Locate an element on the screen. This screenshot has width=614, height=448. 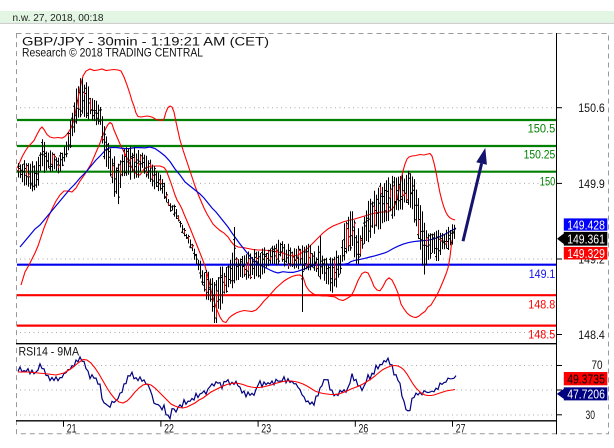
svg-text: RSI14 - 9MA is located at coordinates (49, 353).